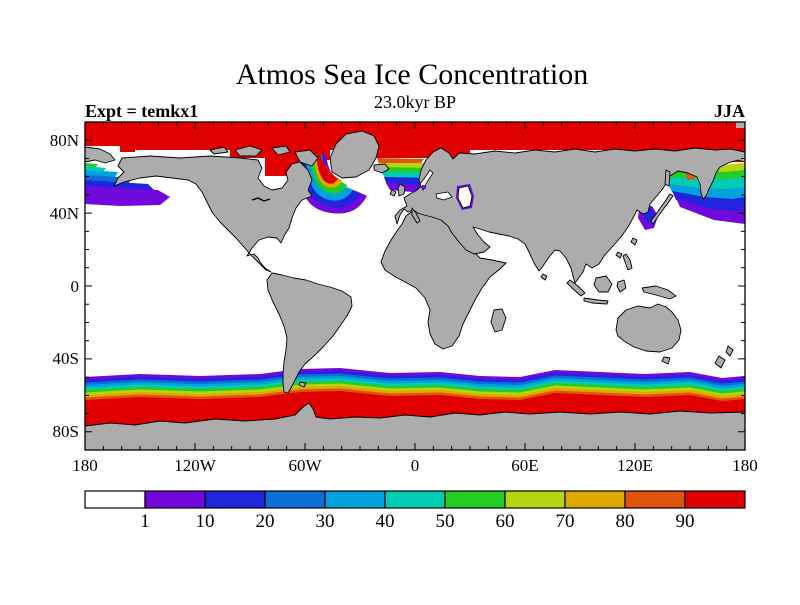 The height and width of the screenshot is (605, 800). Describe the element at coordinates (64, 286) in the screenshot. I see `y-axis-labels: 80N 40N 0 40S 80S` at that location.